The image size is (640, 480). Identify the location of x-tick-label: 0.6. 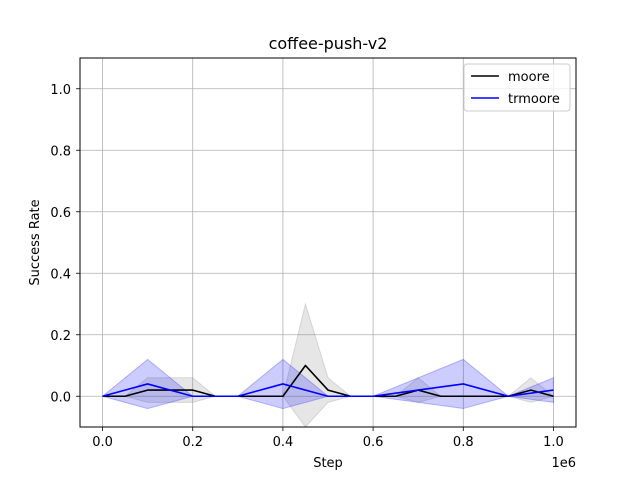
(373, 442).